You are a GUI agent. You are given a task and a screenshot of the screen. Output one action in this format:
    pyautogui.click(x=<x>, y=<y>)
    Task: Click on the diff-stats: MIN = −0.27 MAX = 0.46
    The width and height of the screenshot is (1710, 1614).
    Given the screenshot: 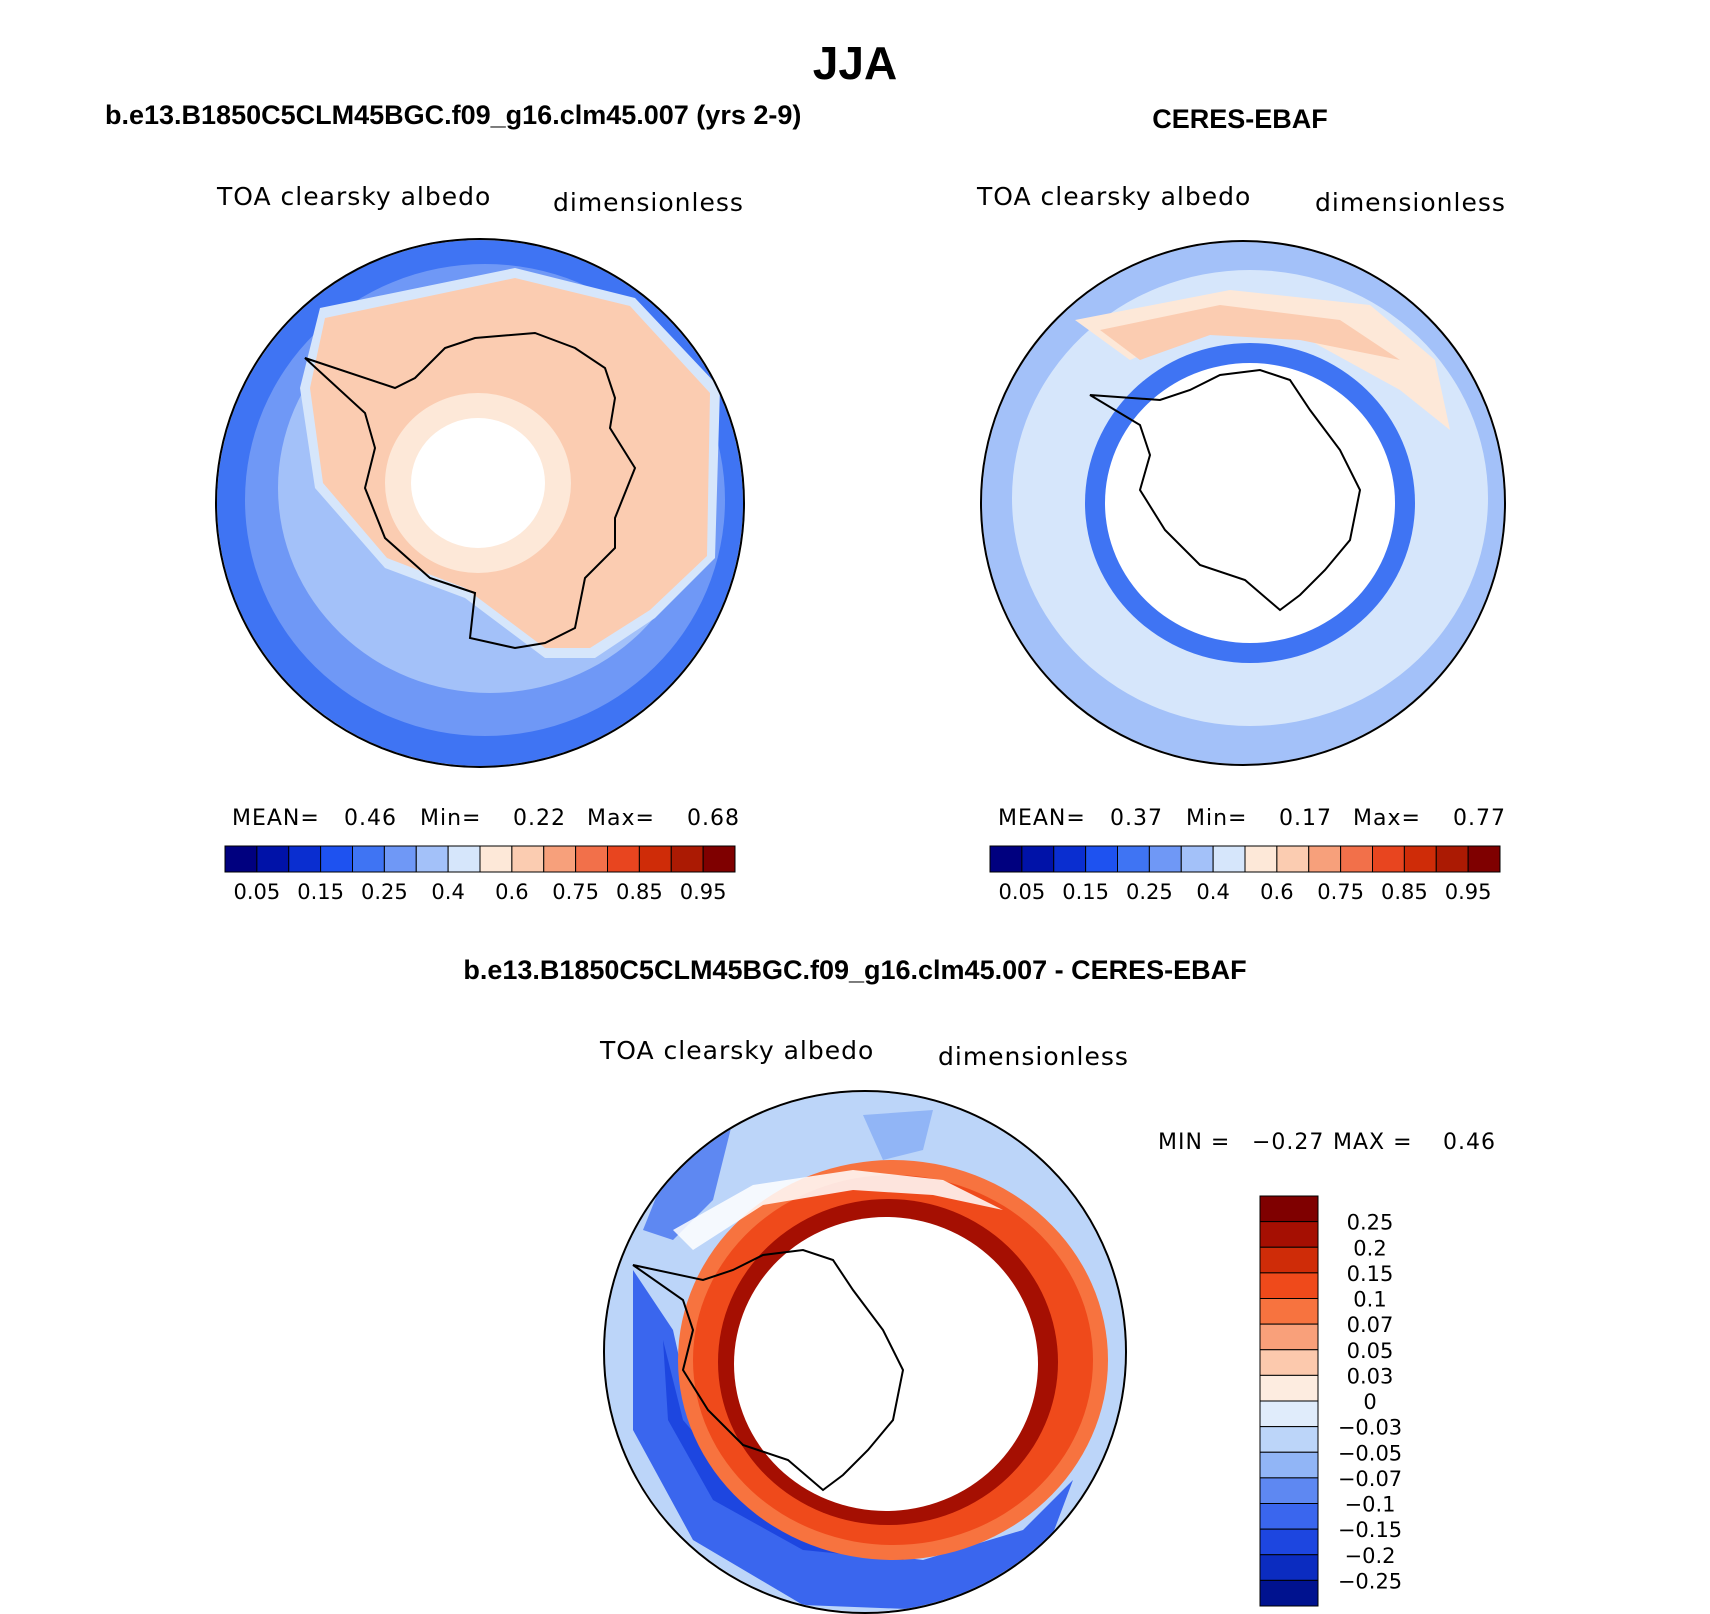 What is the action you would take?
    pyautogui.click(x=1338, y=1145)
    